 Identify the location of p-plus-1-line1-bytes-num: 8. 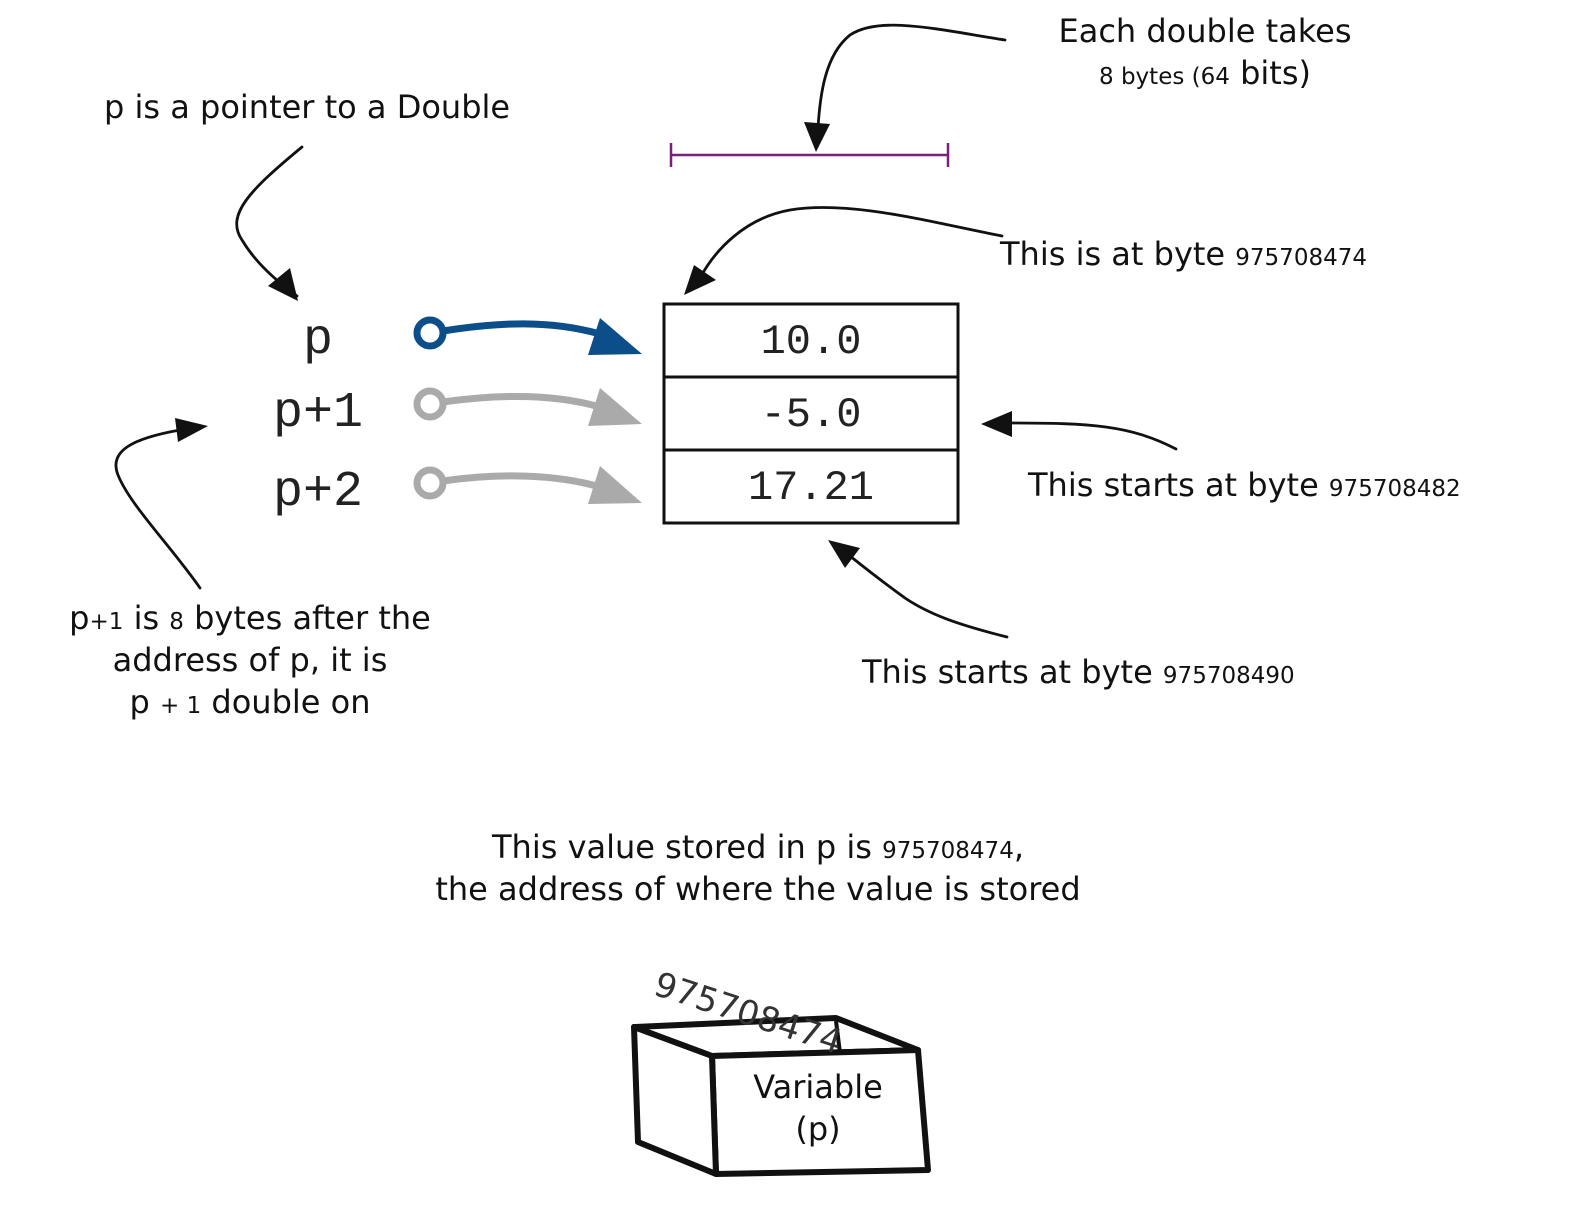
(176, 622).